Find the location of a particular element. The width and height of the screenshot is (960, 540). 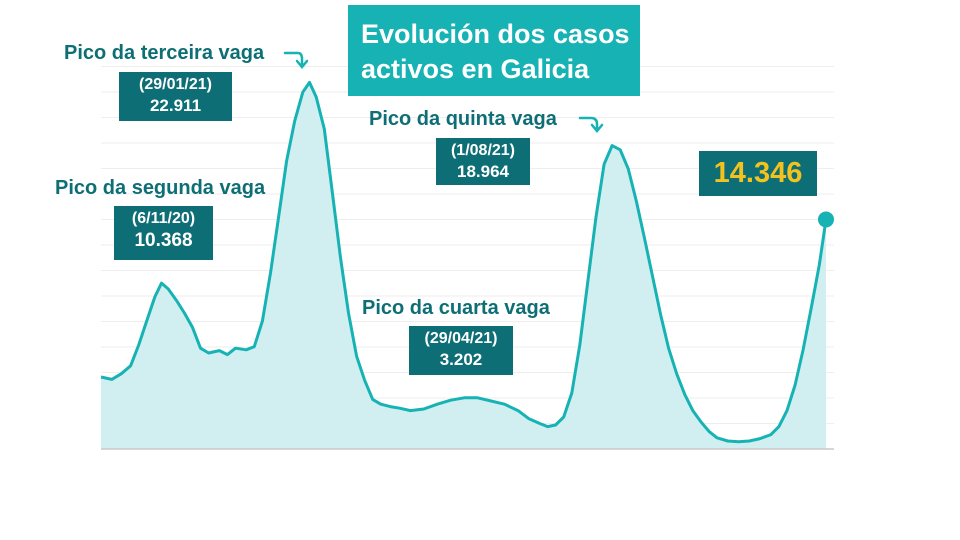

third-wave-arrow-icon is located at coordinates (296, 60).